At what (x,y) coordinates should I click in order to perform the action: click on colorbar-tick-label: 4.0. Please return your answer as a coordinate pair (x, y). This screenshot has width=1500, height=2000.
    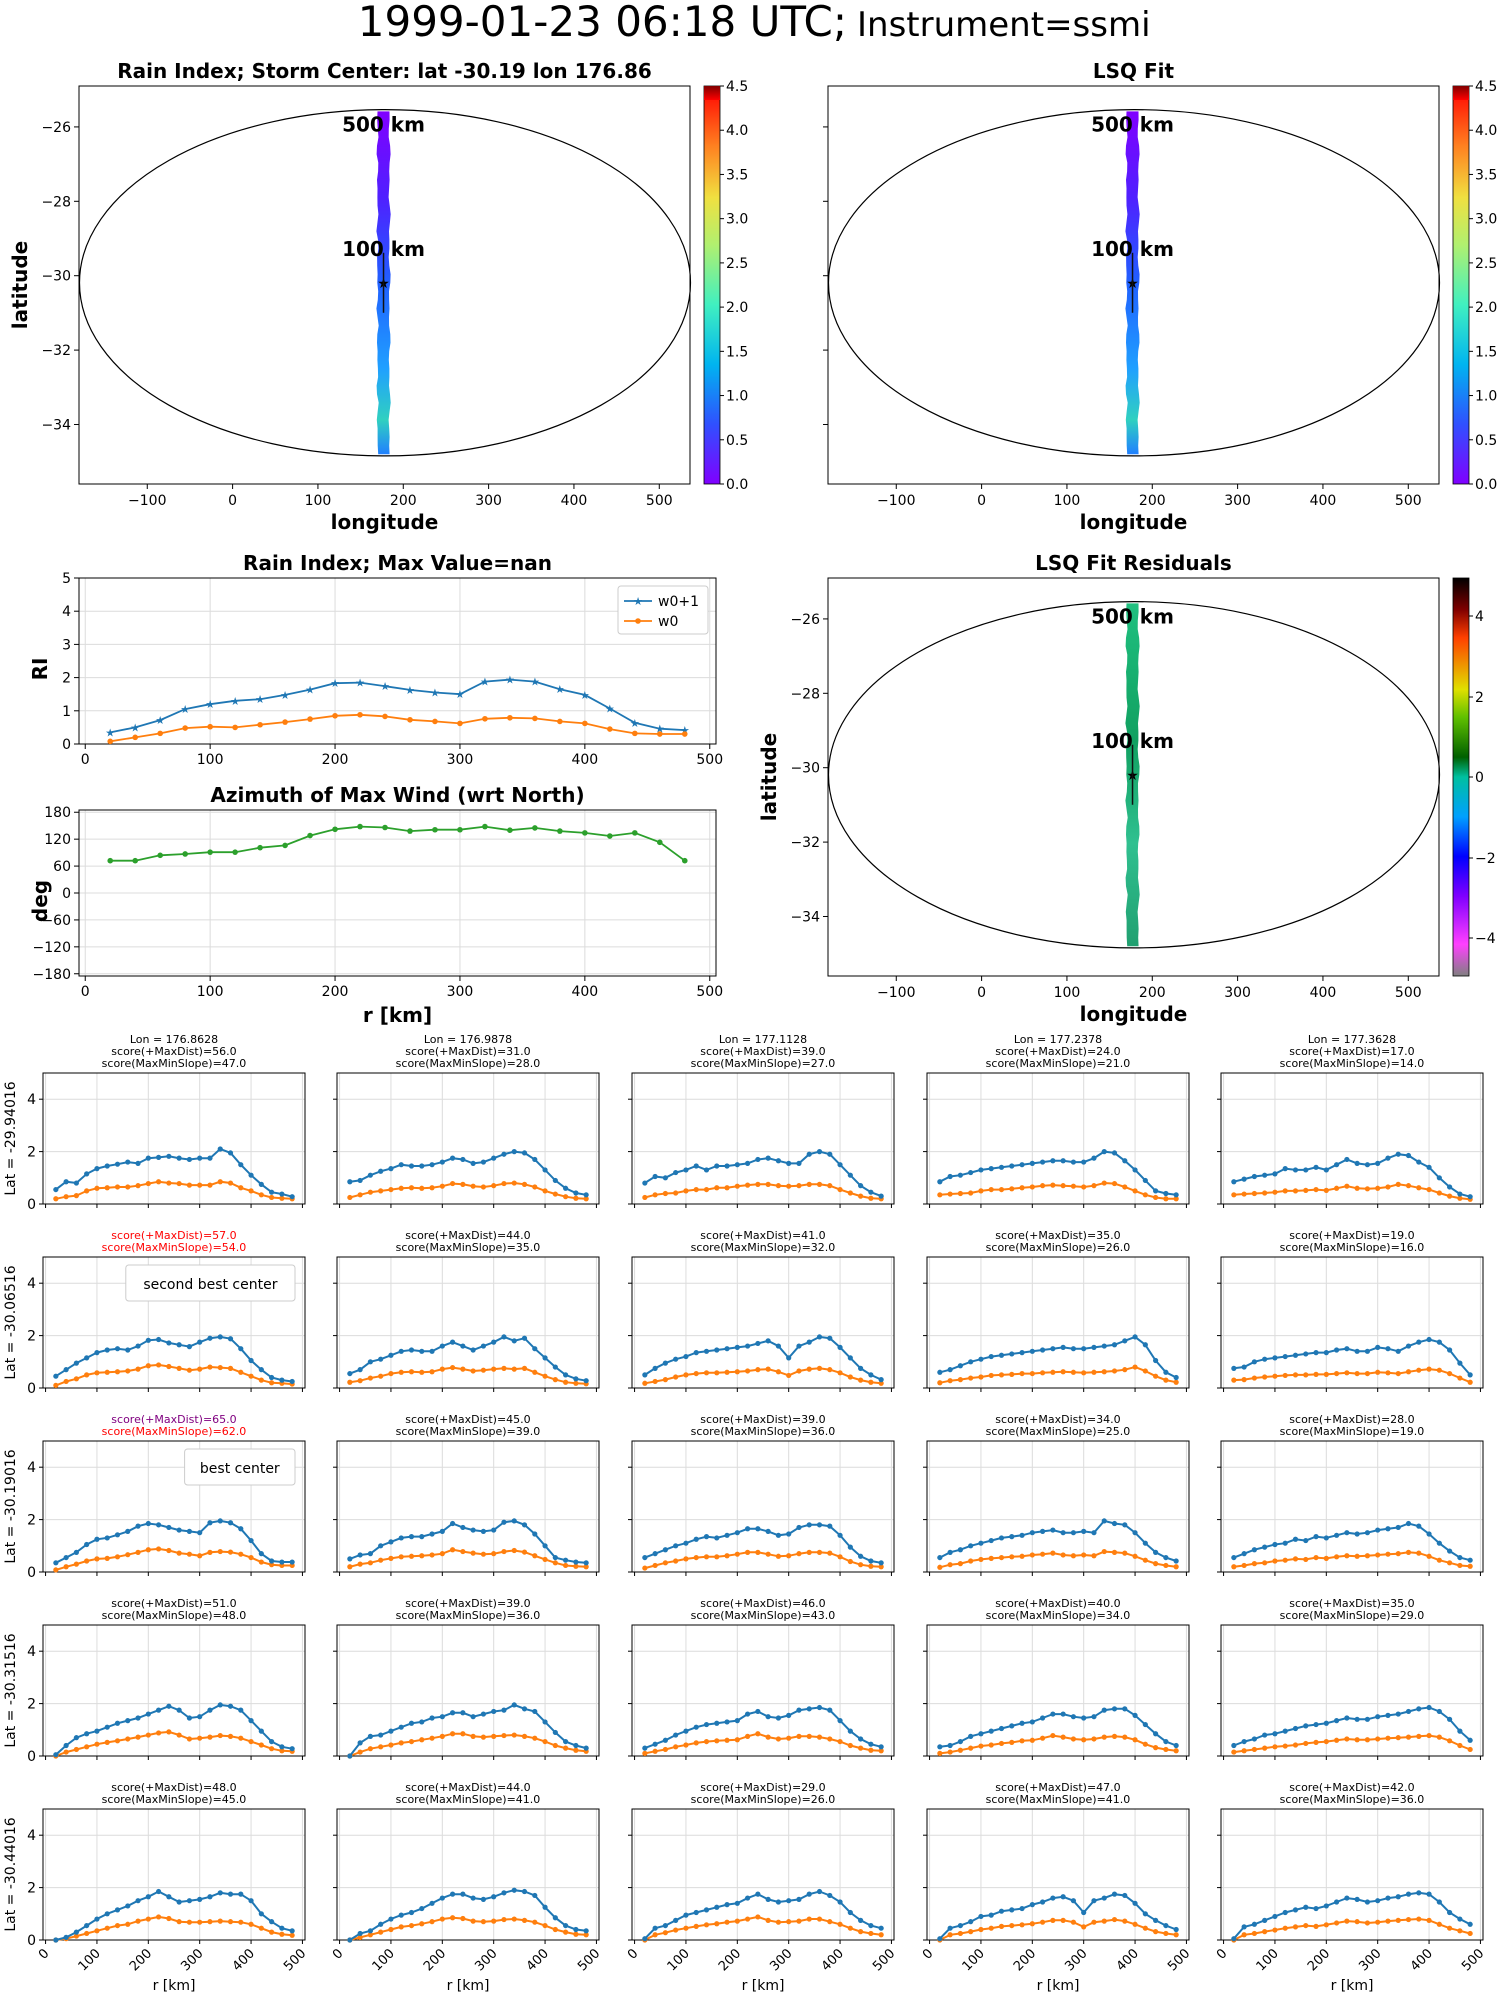
    Looking at the image, I should click on (1486, 131).